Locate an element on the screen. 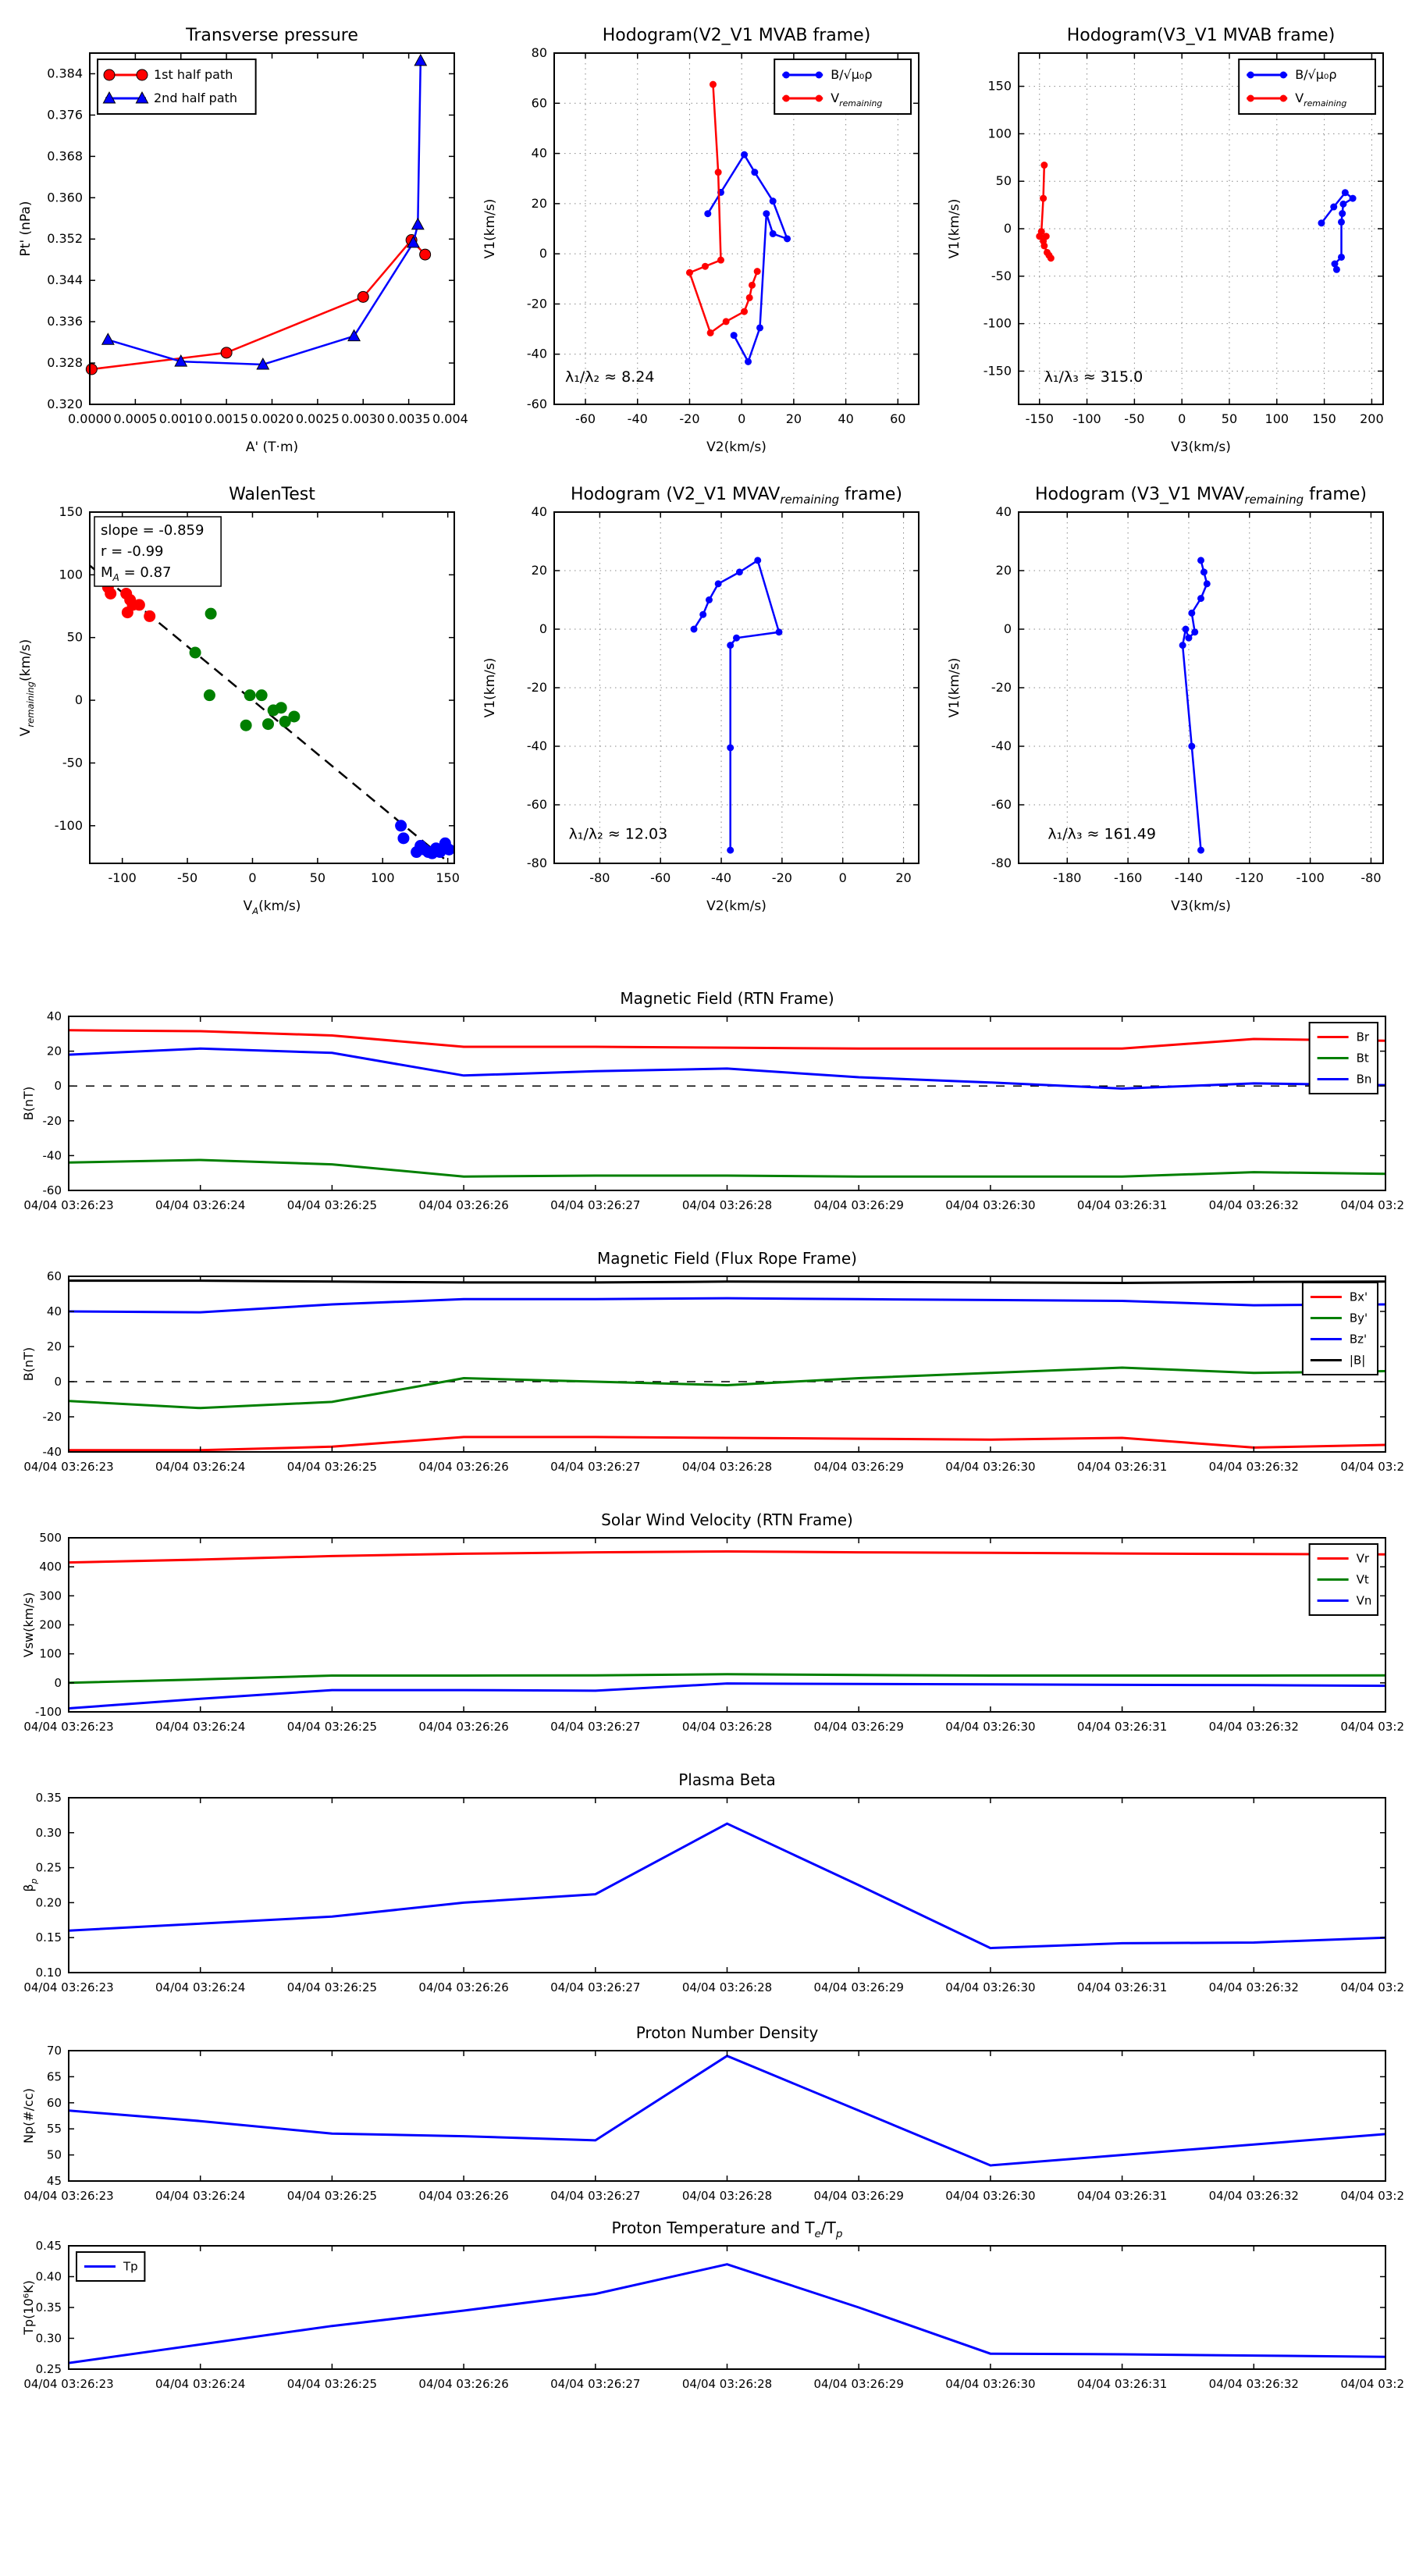 The width and height of the screenshot is (1405, 2576). walen-test-frame is located at coordinates (272, 687).